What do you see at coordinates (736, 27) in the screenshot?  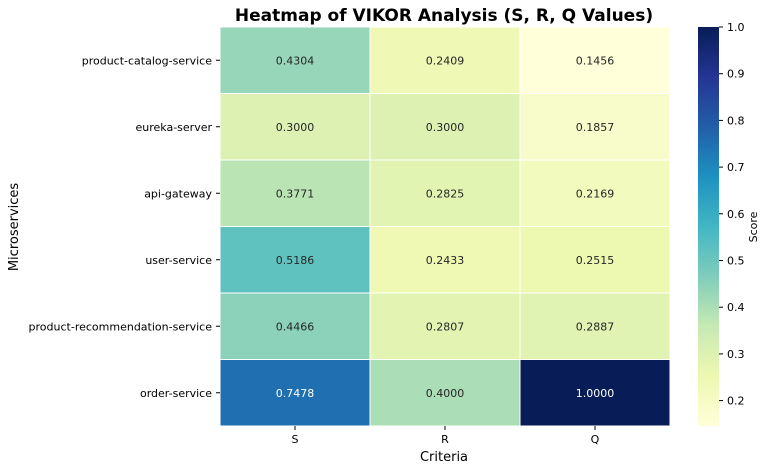 I see `colorbar-tick-label: 1.0` at bounding box center [736, 27].